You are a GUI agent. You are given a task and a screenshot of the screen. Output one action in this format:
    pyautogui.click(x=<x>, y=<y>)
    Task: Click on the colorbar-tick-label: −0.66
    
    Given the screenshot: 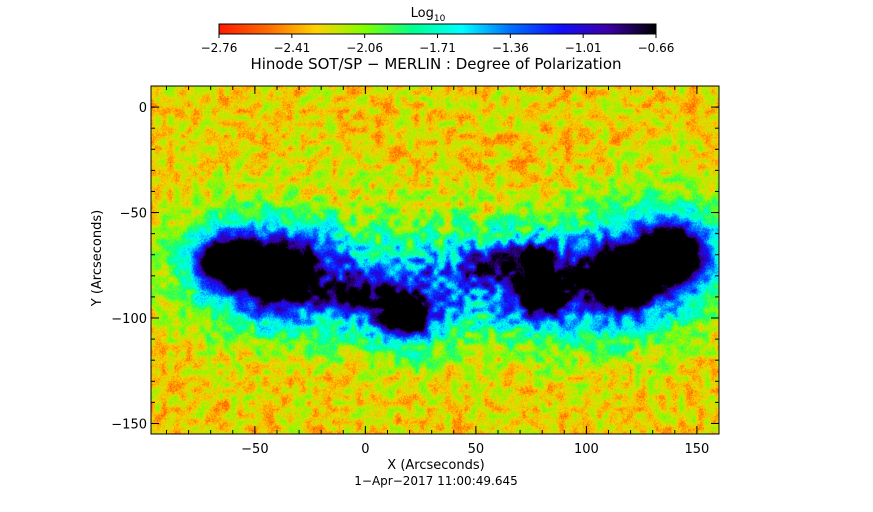 What is the action you would take?
    pyautogui.click(x=656, y=48)
    